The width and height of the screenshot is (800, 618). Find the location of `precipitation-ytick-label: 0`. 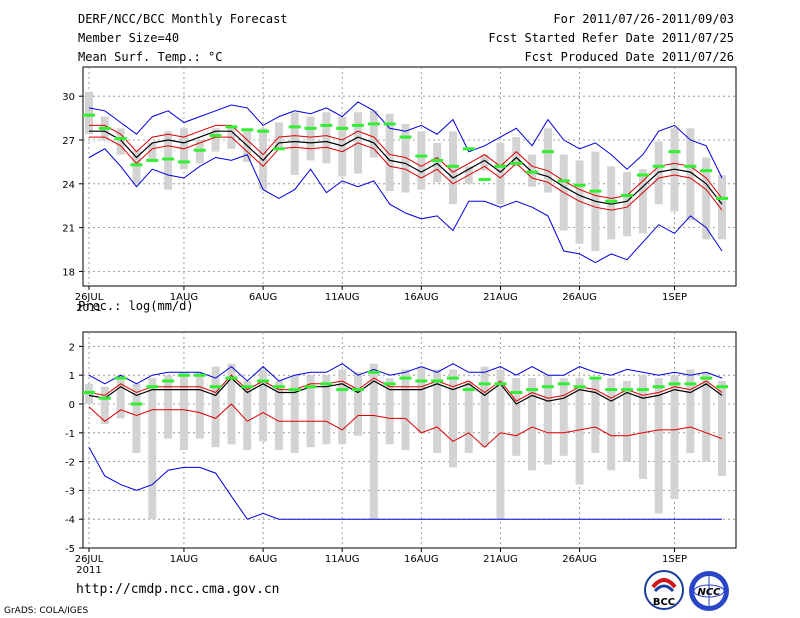

precipitation-ytick-label: 0 is located at coordinates (72, 405).